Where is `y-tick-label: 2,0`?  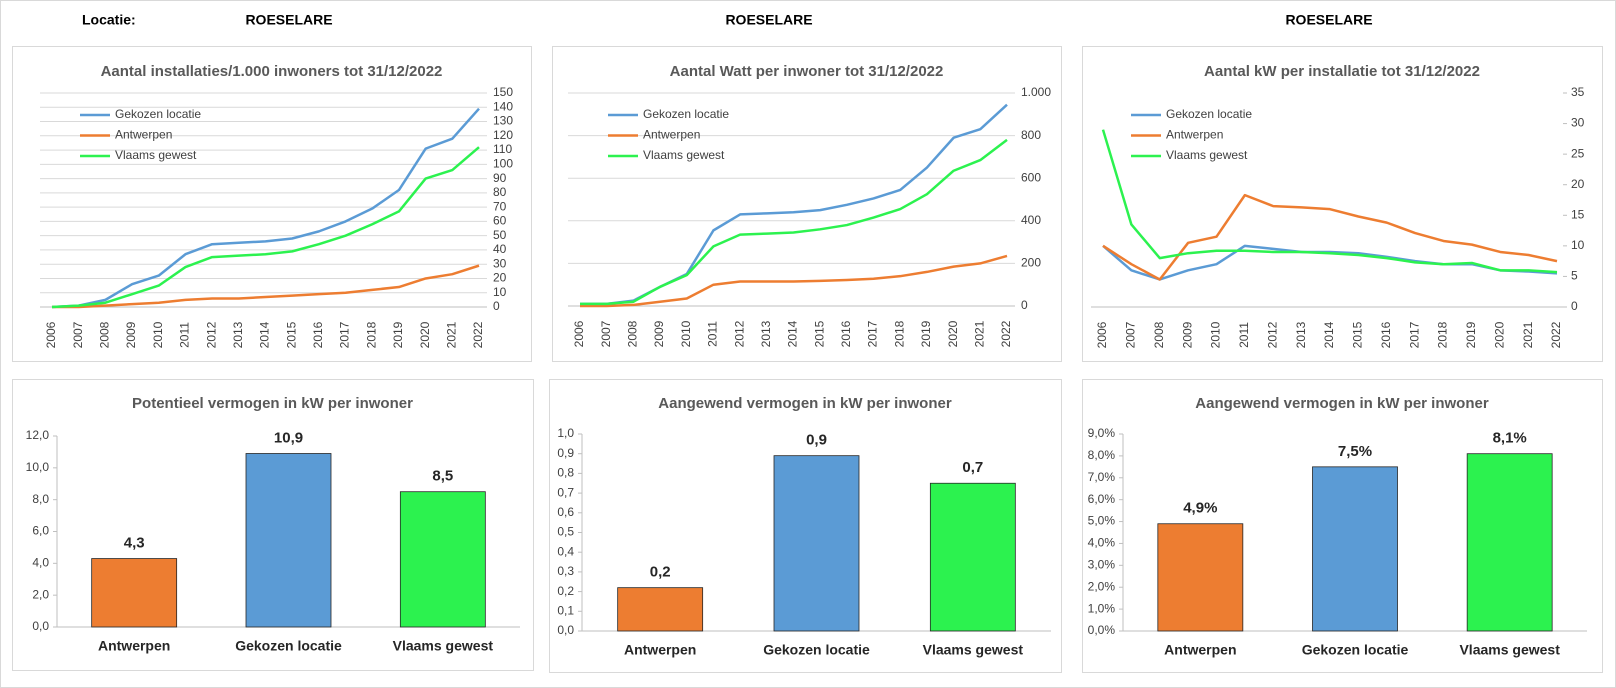 y-tick-label: 2,0 is located at coordinates (40, 594).